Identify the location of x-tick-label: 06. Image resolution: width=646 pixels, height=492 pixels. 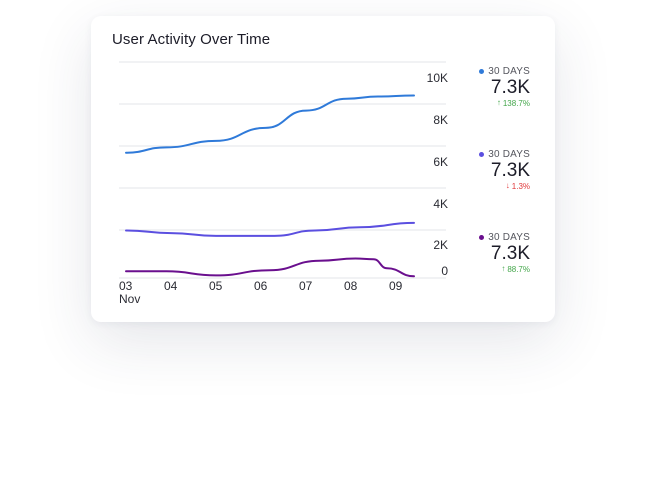
(261, 286).